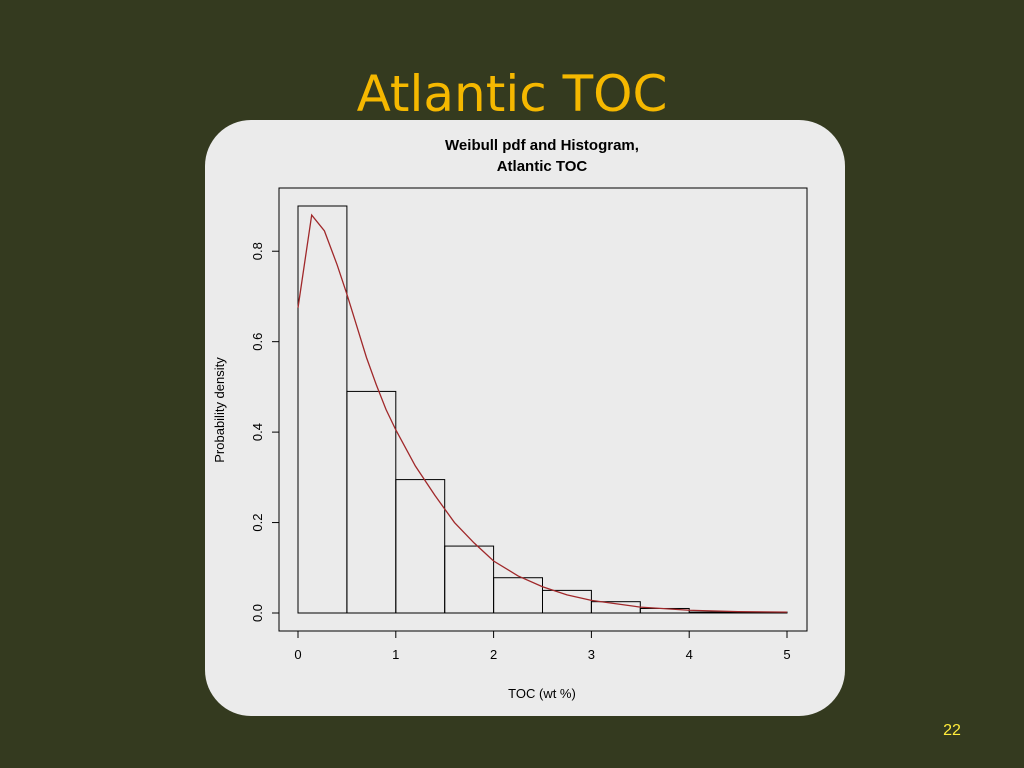 The image size is (1024, 768). What do you see at coordinates (512, 94) in the screenshot?
I see `slide-title: Atlantic TOC` at bounding box center [512, 94].